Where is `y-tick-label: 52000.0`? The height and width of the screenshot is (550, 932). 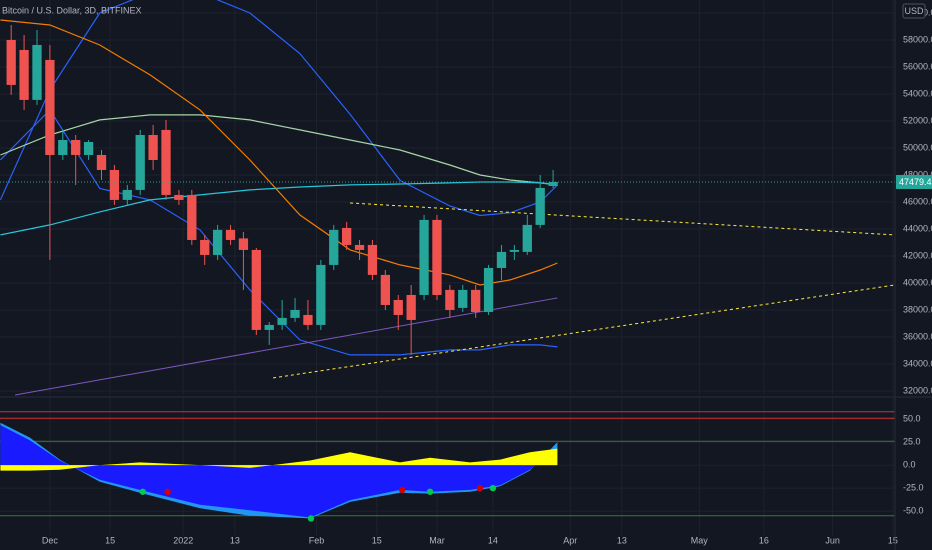 y-tick-label: 52000.0 is located at coordinates (917, 120).